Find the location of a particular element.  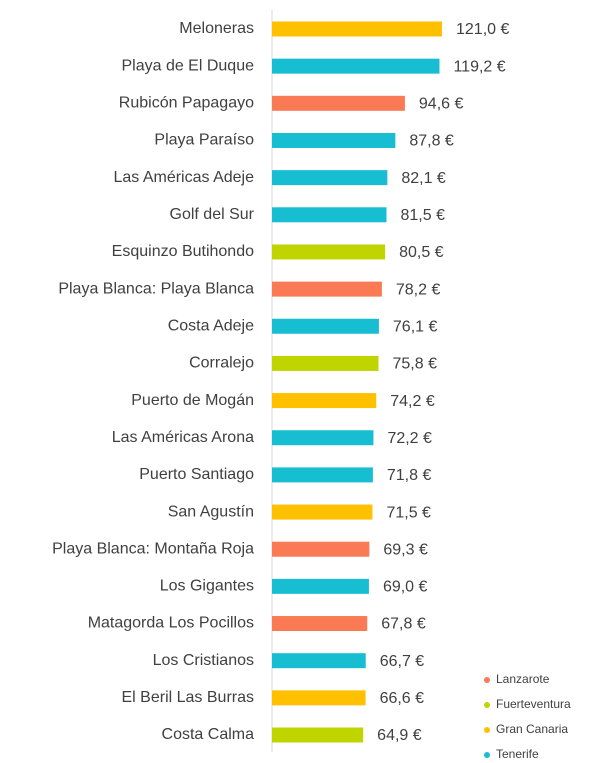

value-label: 75,8 € is located at coordinates (414, 364).